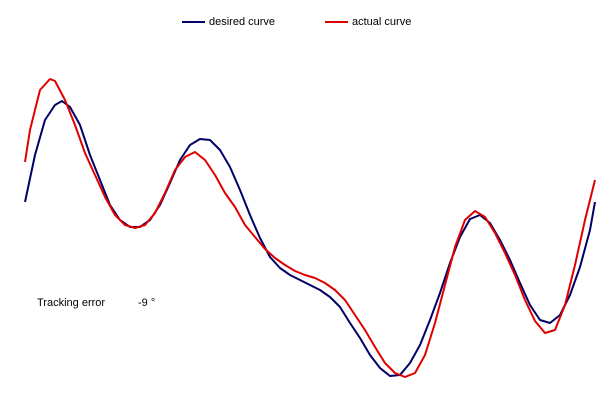 The image size is (610, 405). I want to click on legend-label: actual curve, so click(381, 22).